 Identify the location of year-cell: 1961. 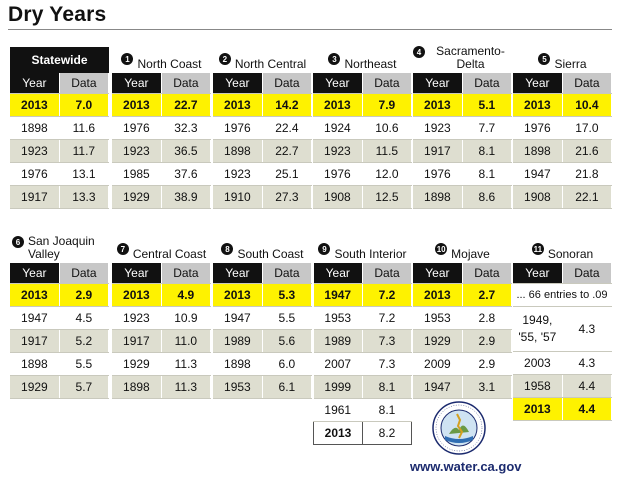
(338, 410).